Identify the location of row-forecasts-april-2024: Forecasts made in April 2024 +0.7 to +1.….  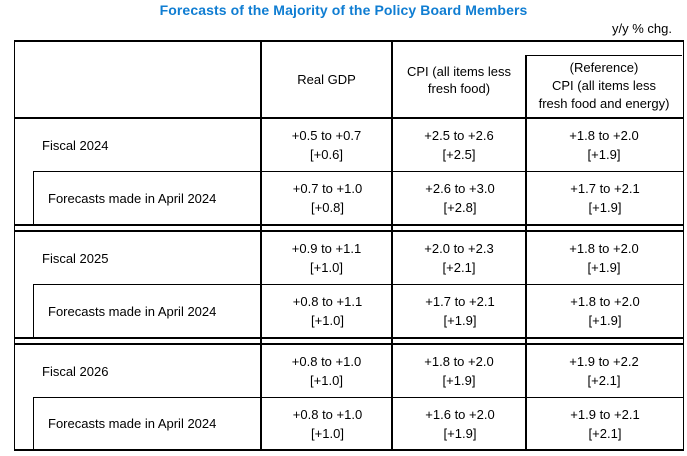
(349, 197).